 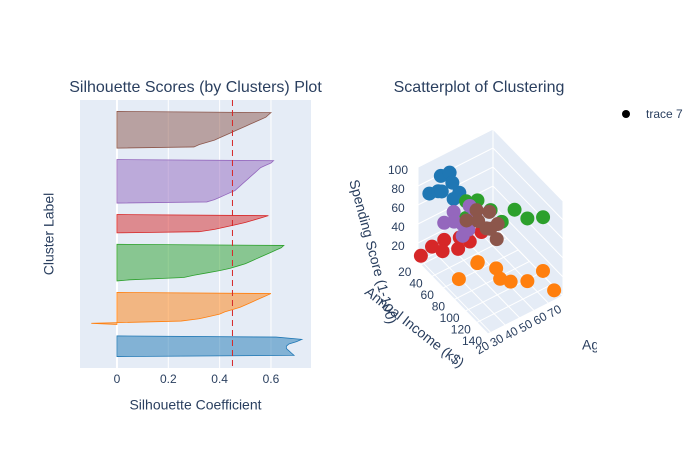 I want to click on z-tick-label: 70, so click(x=554, y=311).